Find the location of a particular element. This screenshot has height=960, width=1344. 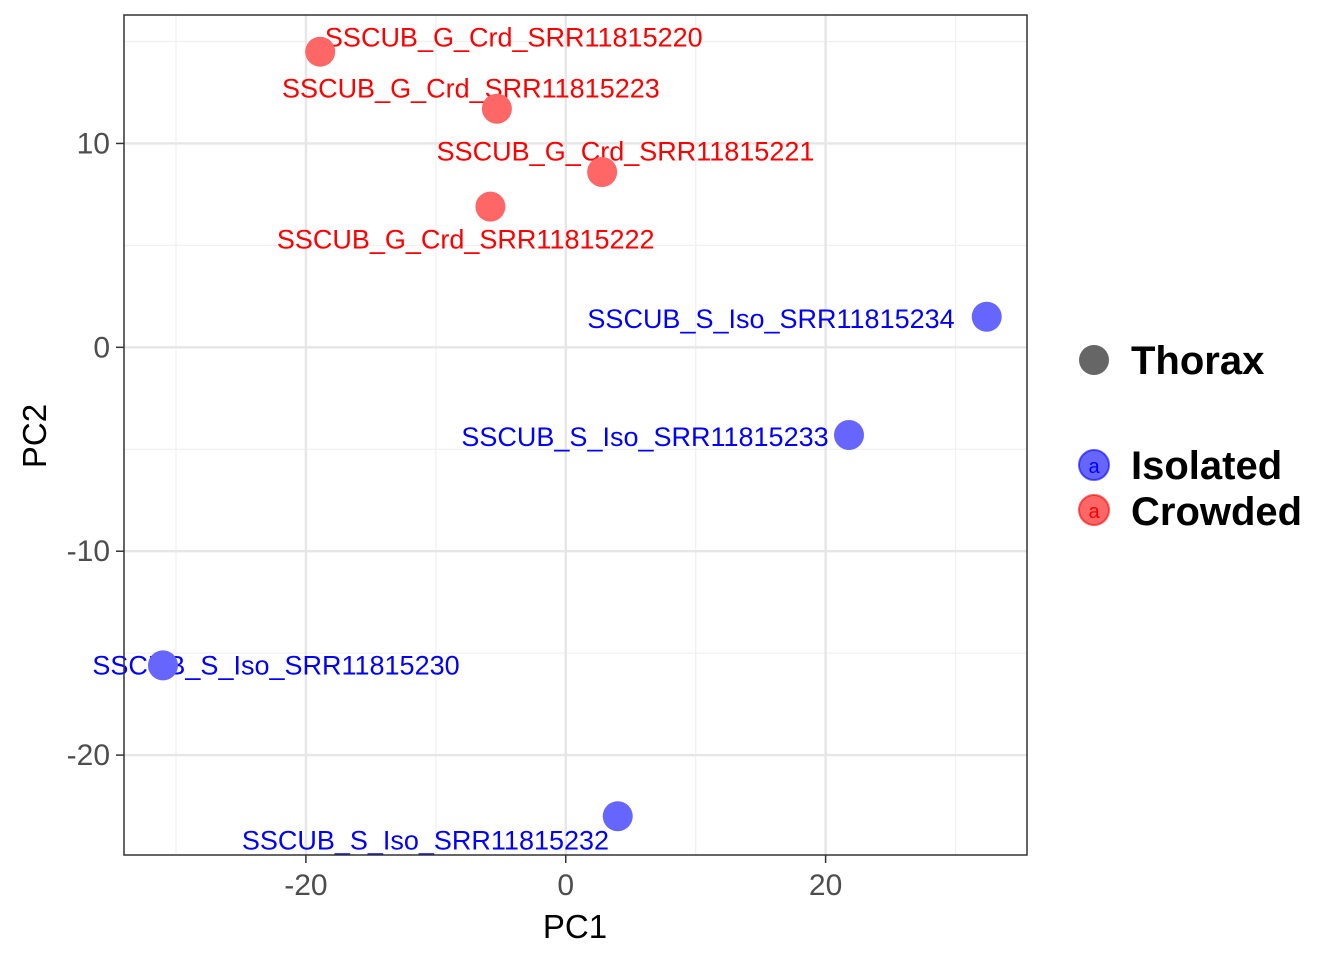

data-point-label: SSCUB_S_Iso_SRR11815232 is located at coordinates (425, 841).